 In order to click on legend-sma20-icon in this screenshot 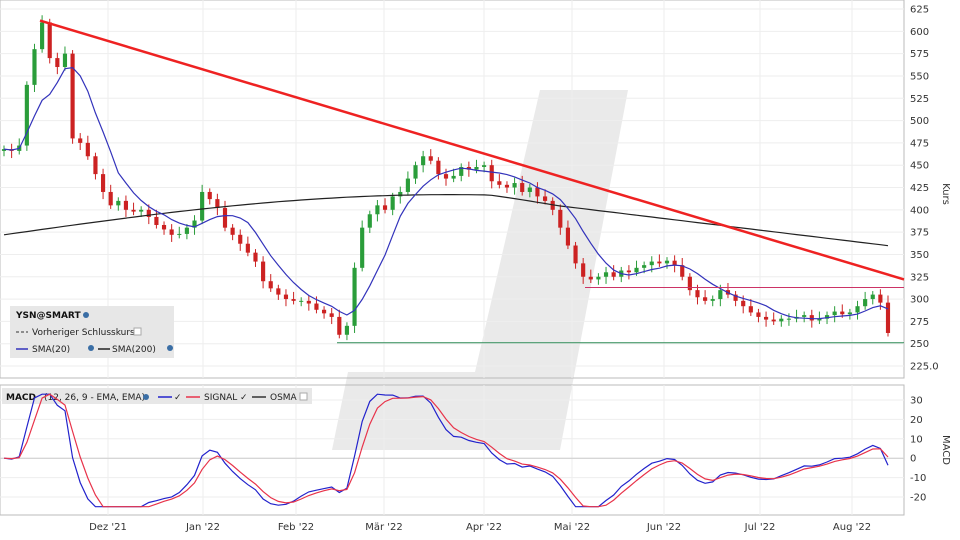, I will do `click(91, 348)`.